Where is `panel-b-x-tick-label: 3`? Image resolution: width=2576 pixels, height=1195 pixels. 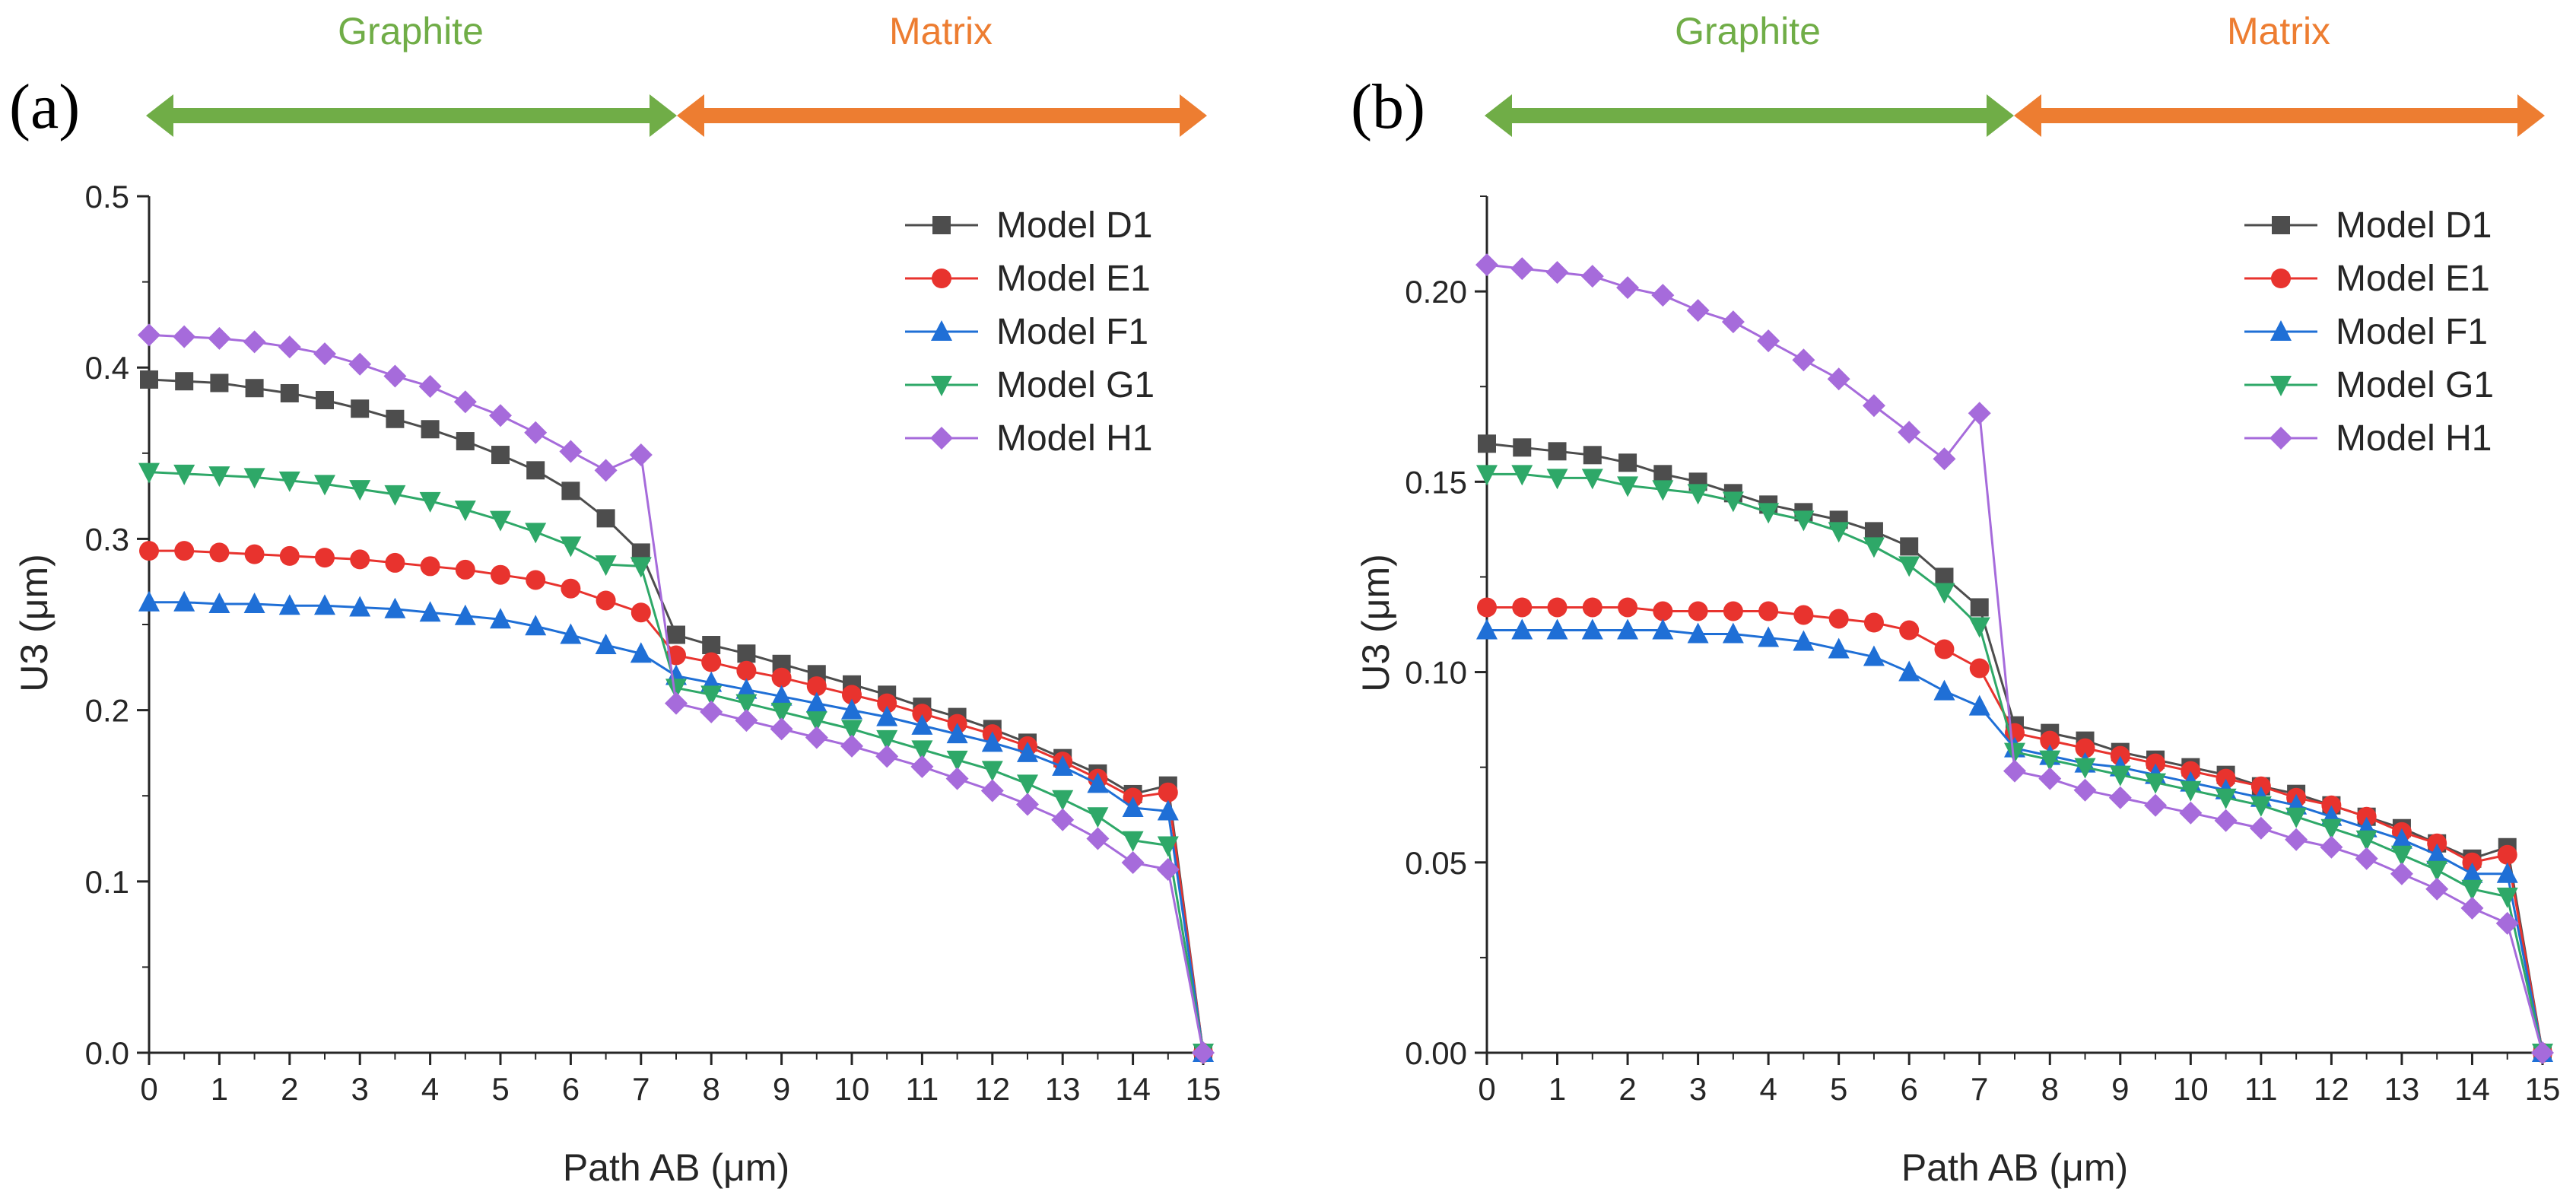 panel-b-x-tick-label: 3 is located at coordinates (1698, 1089).